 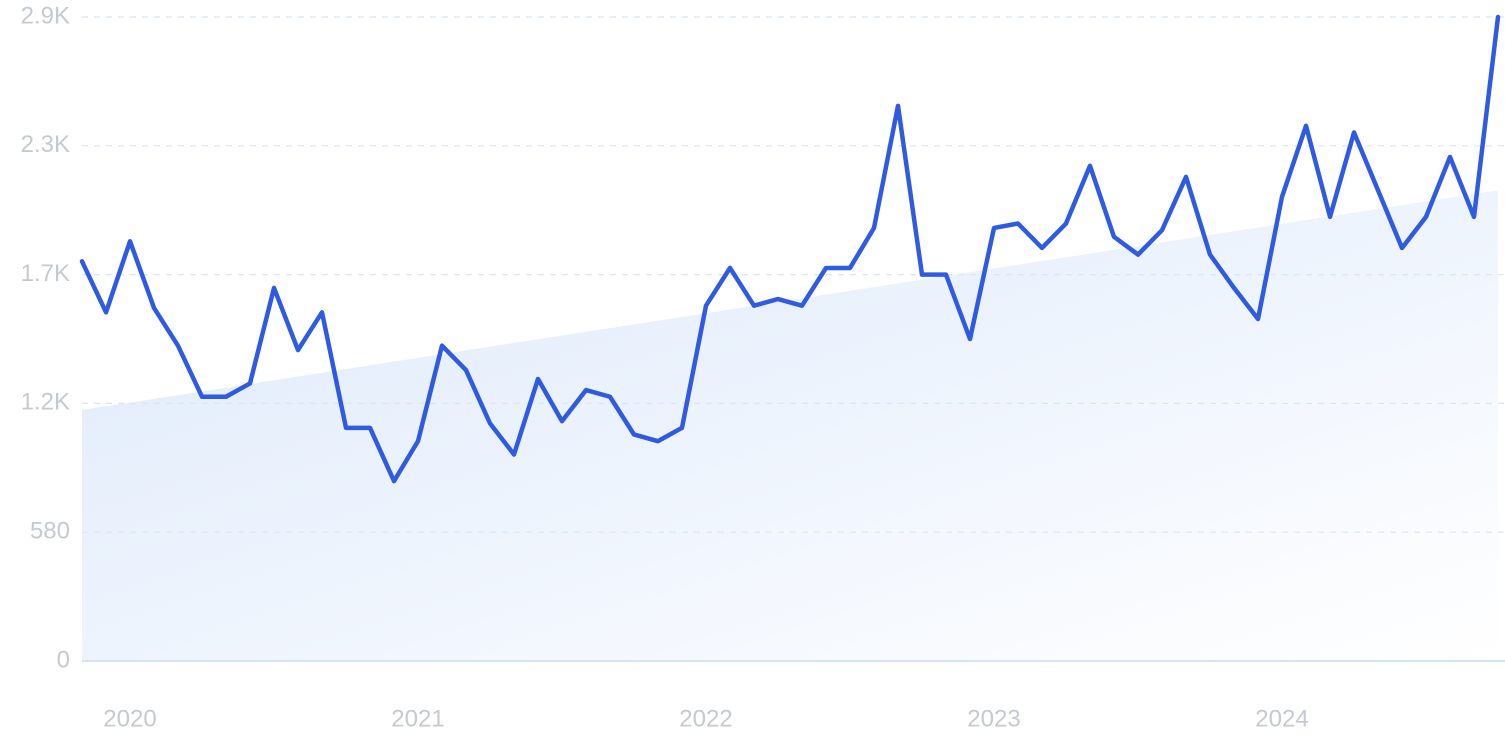 I want to click on x-tick-label: 2021, so click(x=417, y=718).